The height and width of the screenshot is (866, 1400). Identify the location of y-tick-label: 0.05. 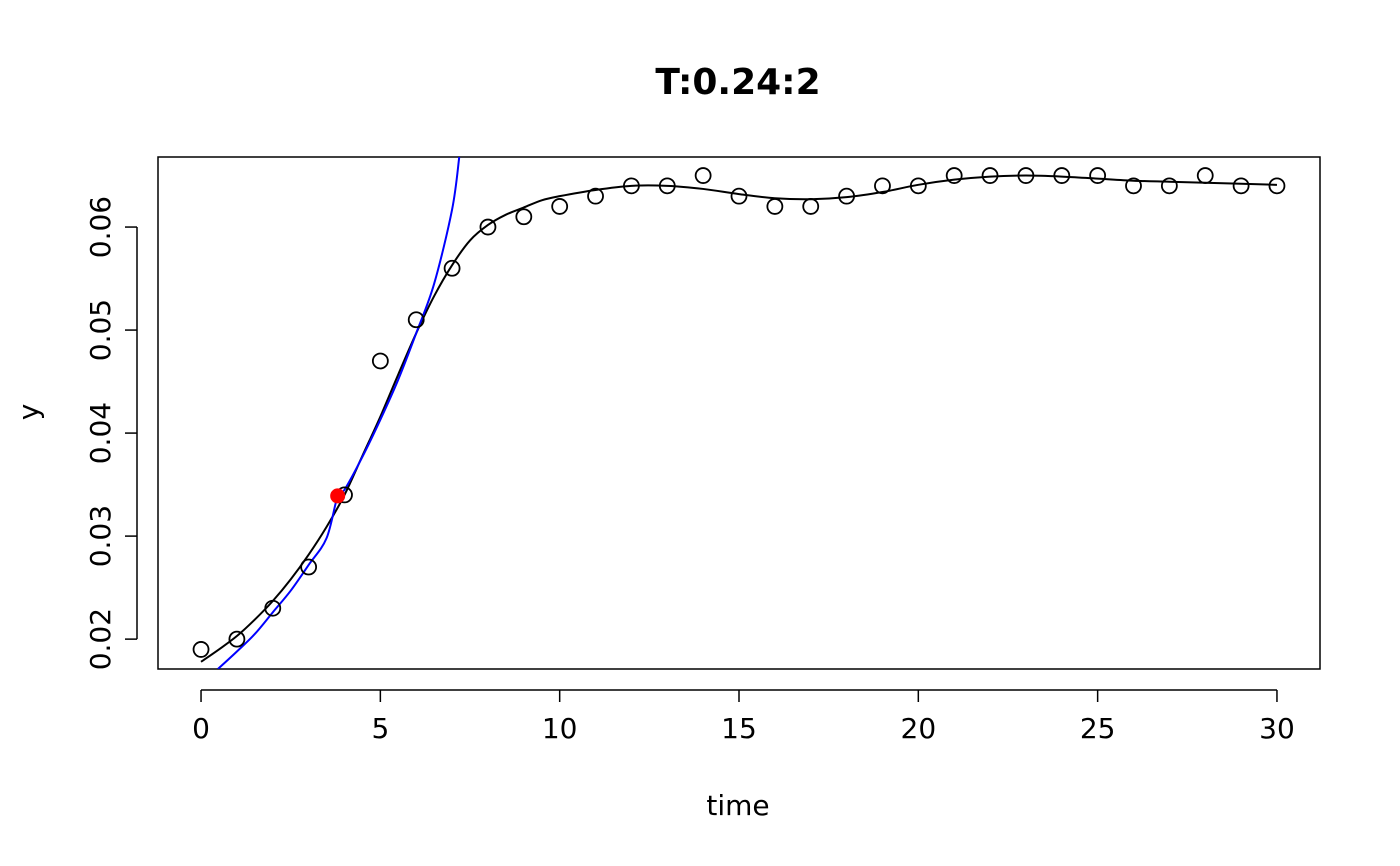
(100, 330).